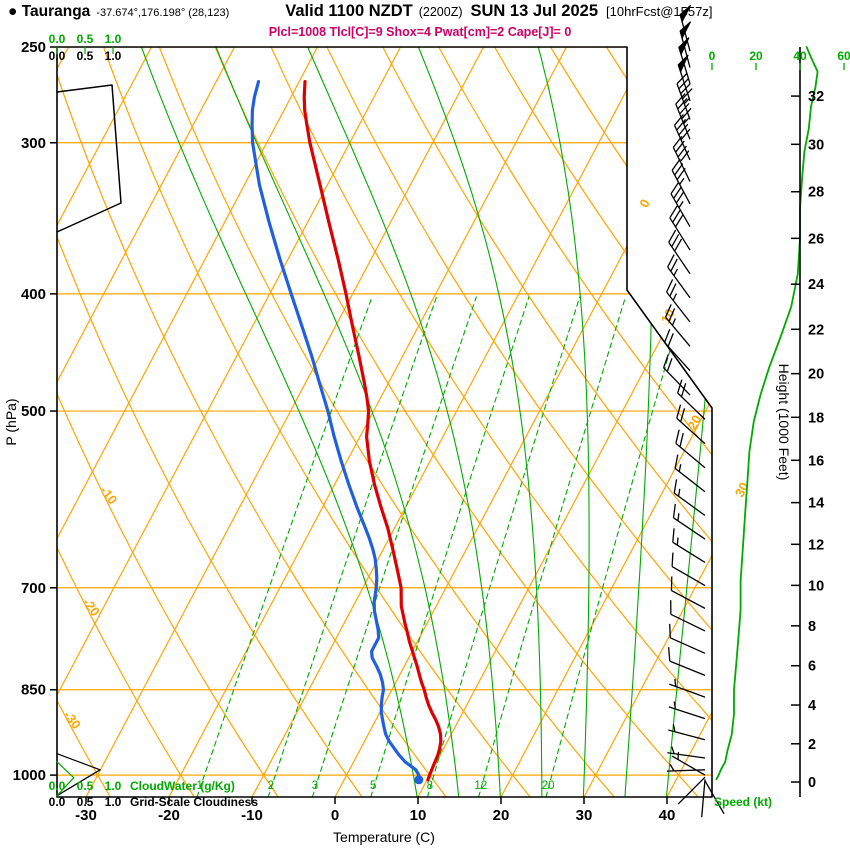  Describe the element at coordinates (816, 239) in the screenshot. I see `svg-text: 26` at that location.